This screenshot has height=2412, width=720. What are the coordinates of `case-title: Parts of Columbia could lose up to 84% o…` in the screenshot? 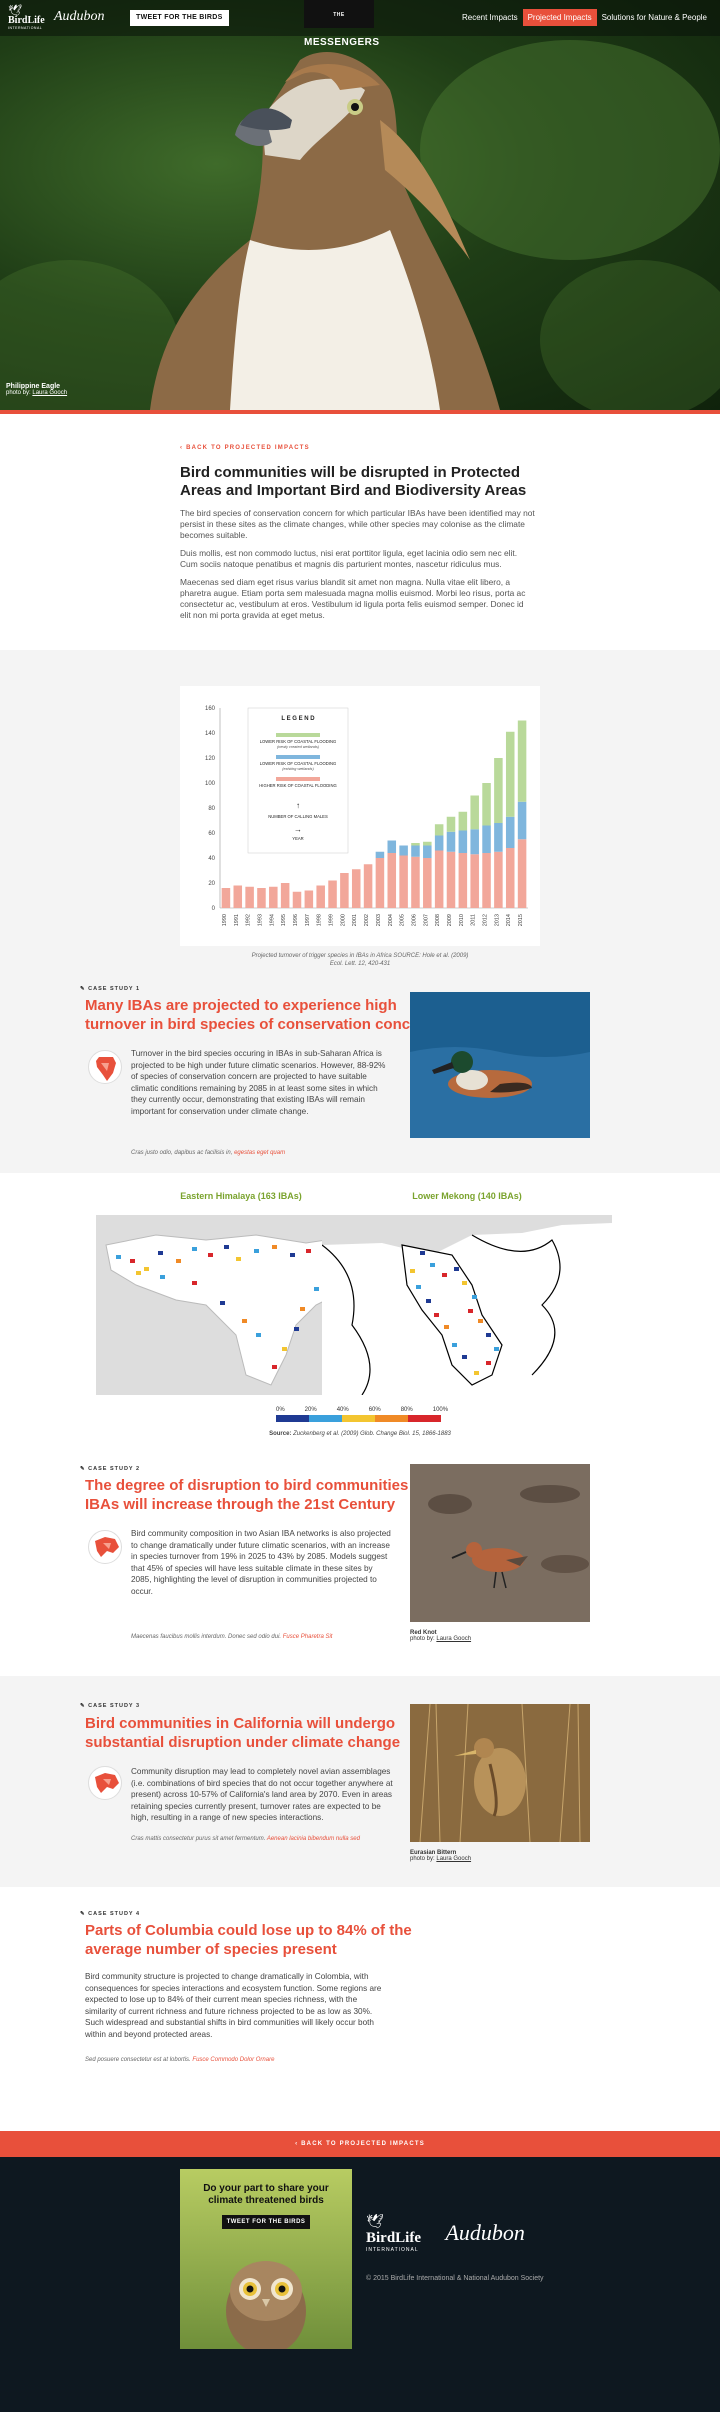 It's located at (248, 1940).